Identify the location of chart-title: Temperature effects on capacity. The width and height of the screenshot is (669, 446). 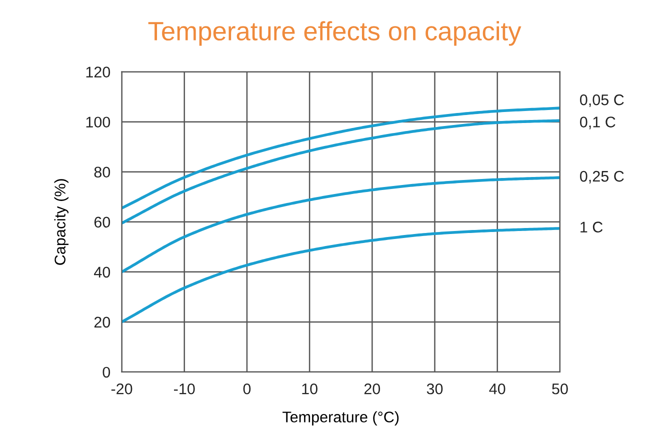
(335, 33).